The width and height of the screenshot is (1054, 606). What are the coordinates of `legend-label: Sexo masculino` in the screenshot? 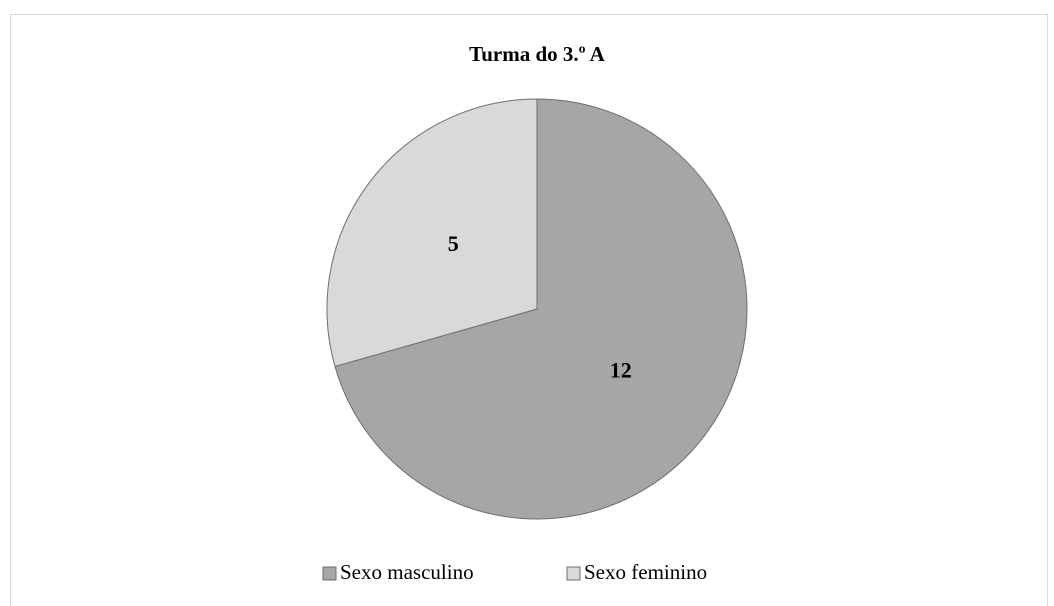 It's located at (407, 572).